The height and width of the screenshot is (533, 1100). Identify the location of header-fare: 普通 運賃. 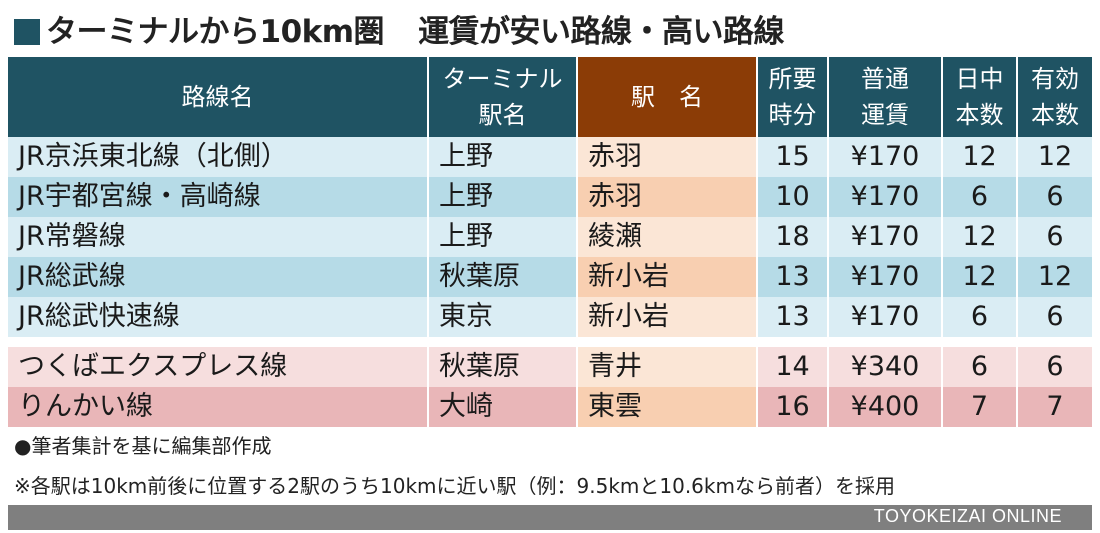
(885, 97).